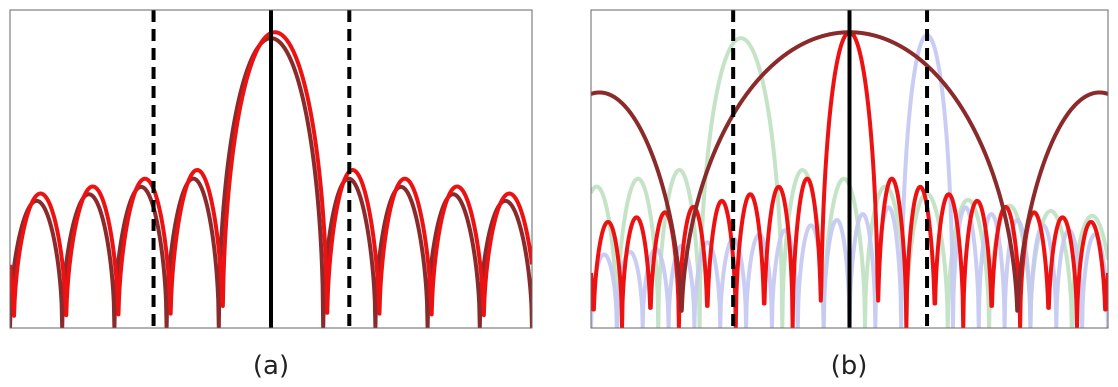 This screenshot has width=1118, height=387. Describe the element at coordinates (271, 366) in the screenshot. I see `panel-a-caption: (a)` at that location.